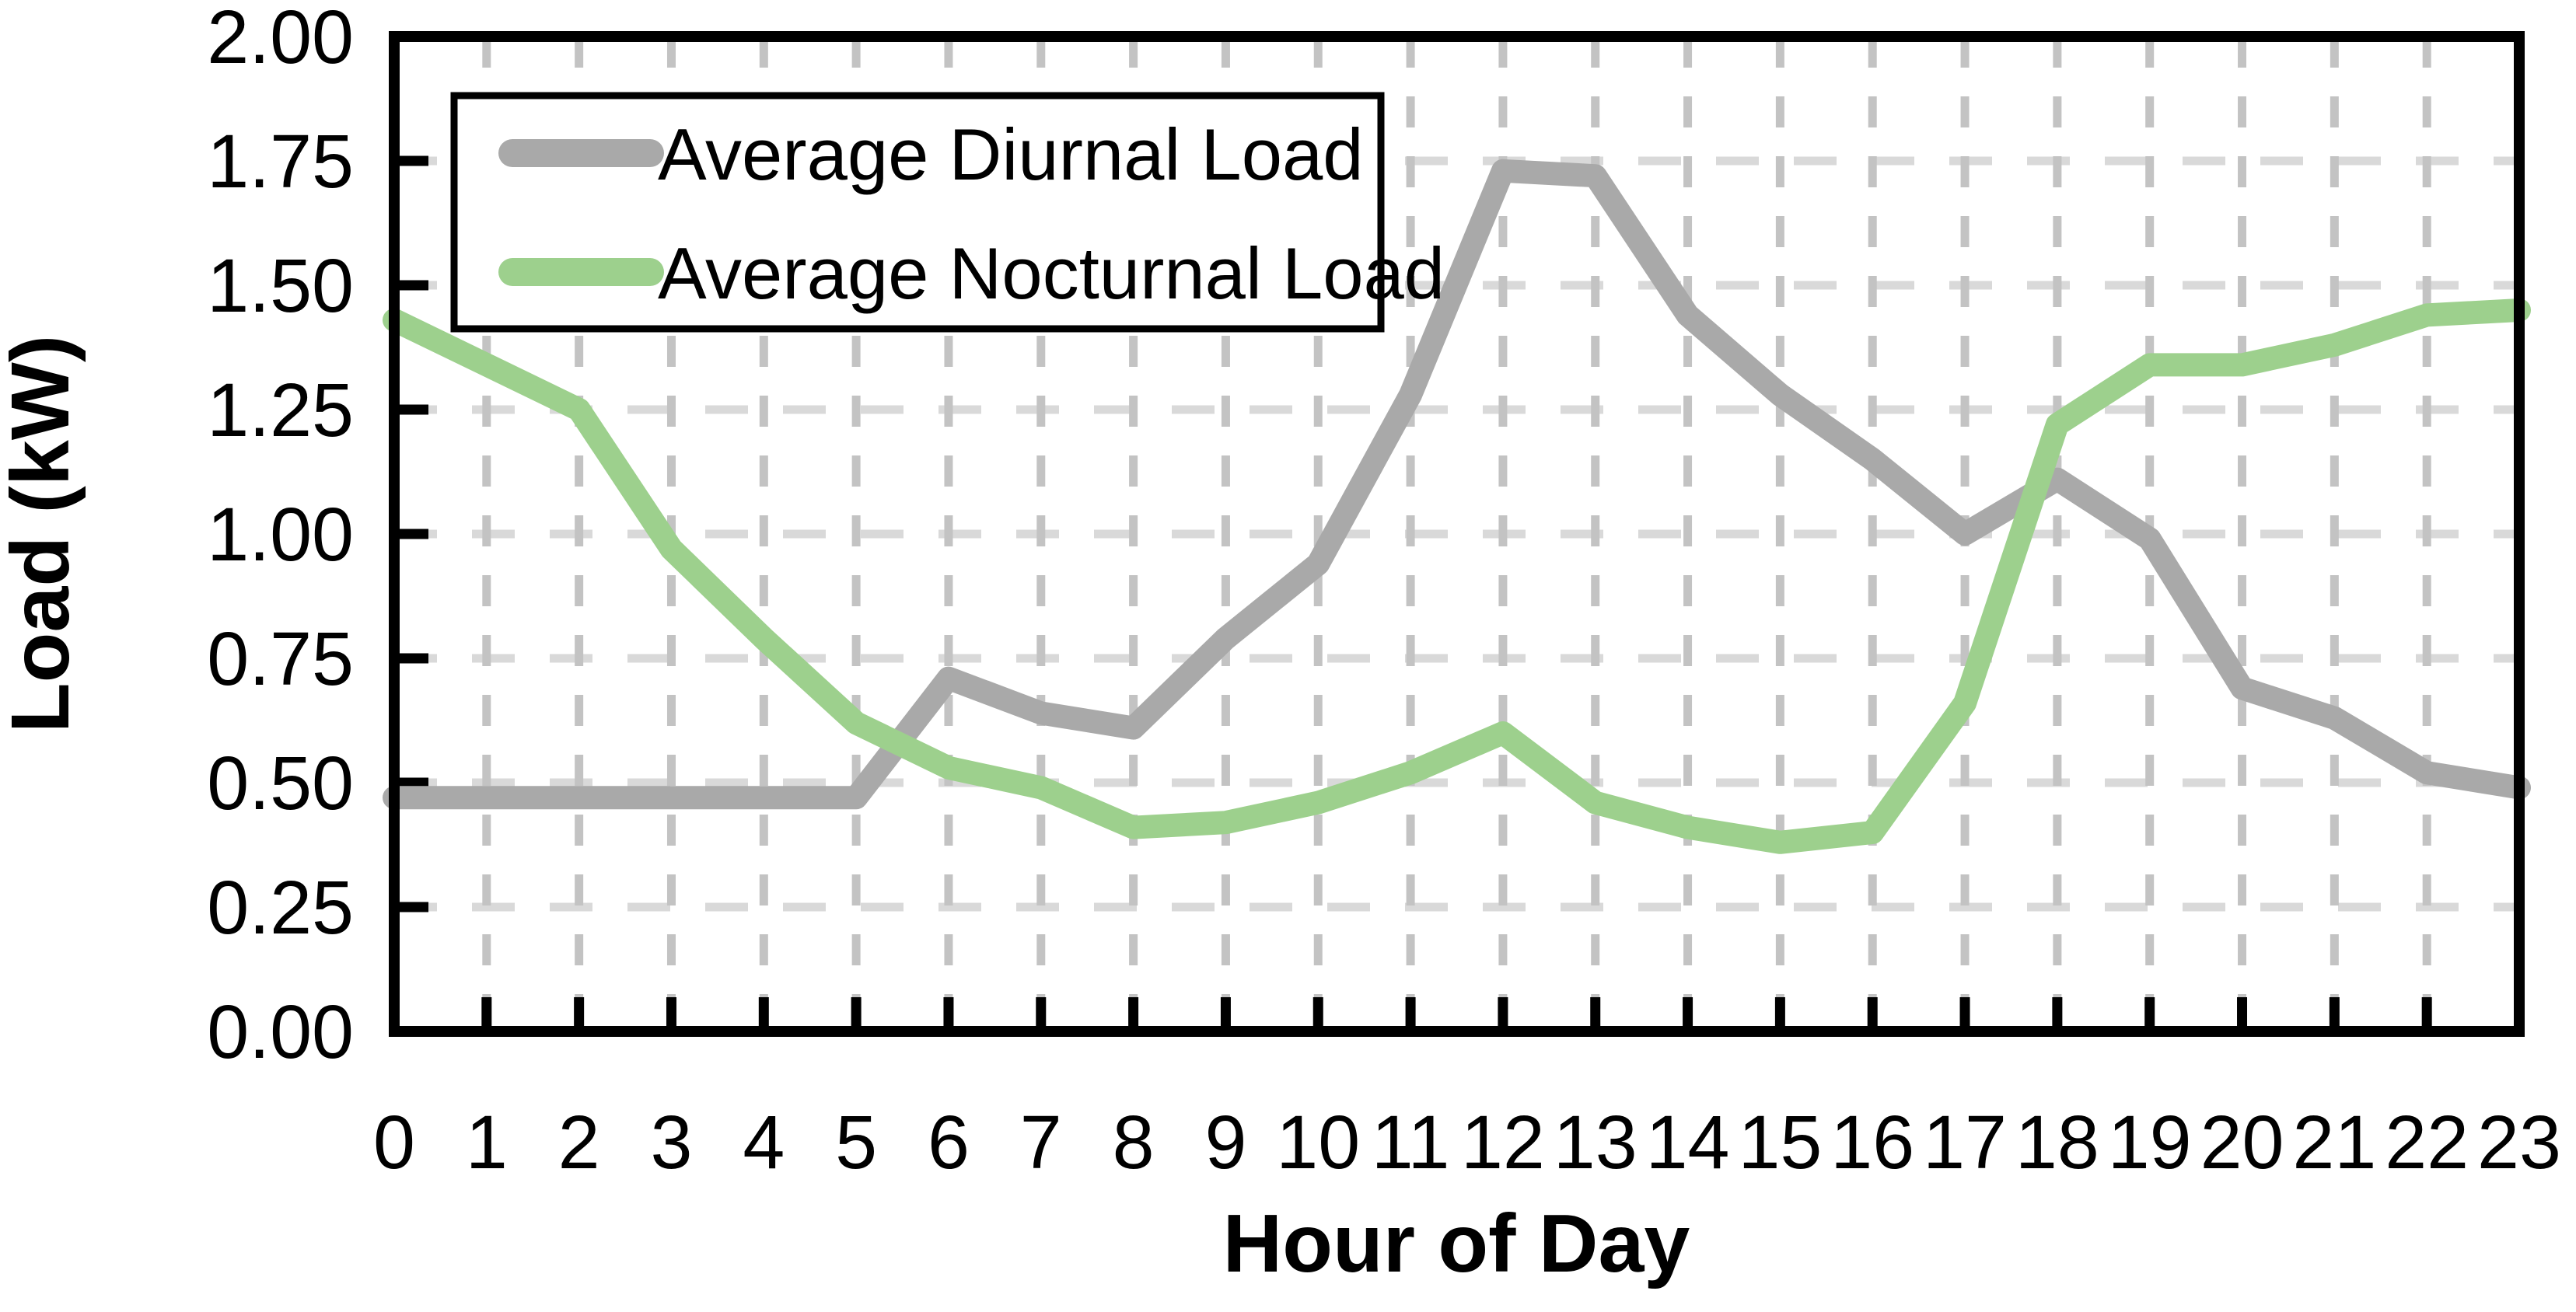 The height and width of the screenshot is (1312, 2576). I want to click on x-tick-label: 21, so click(2334, 1142).